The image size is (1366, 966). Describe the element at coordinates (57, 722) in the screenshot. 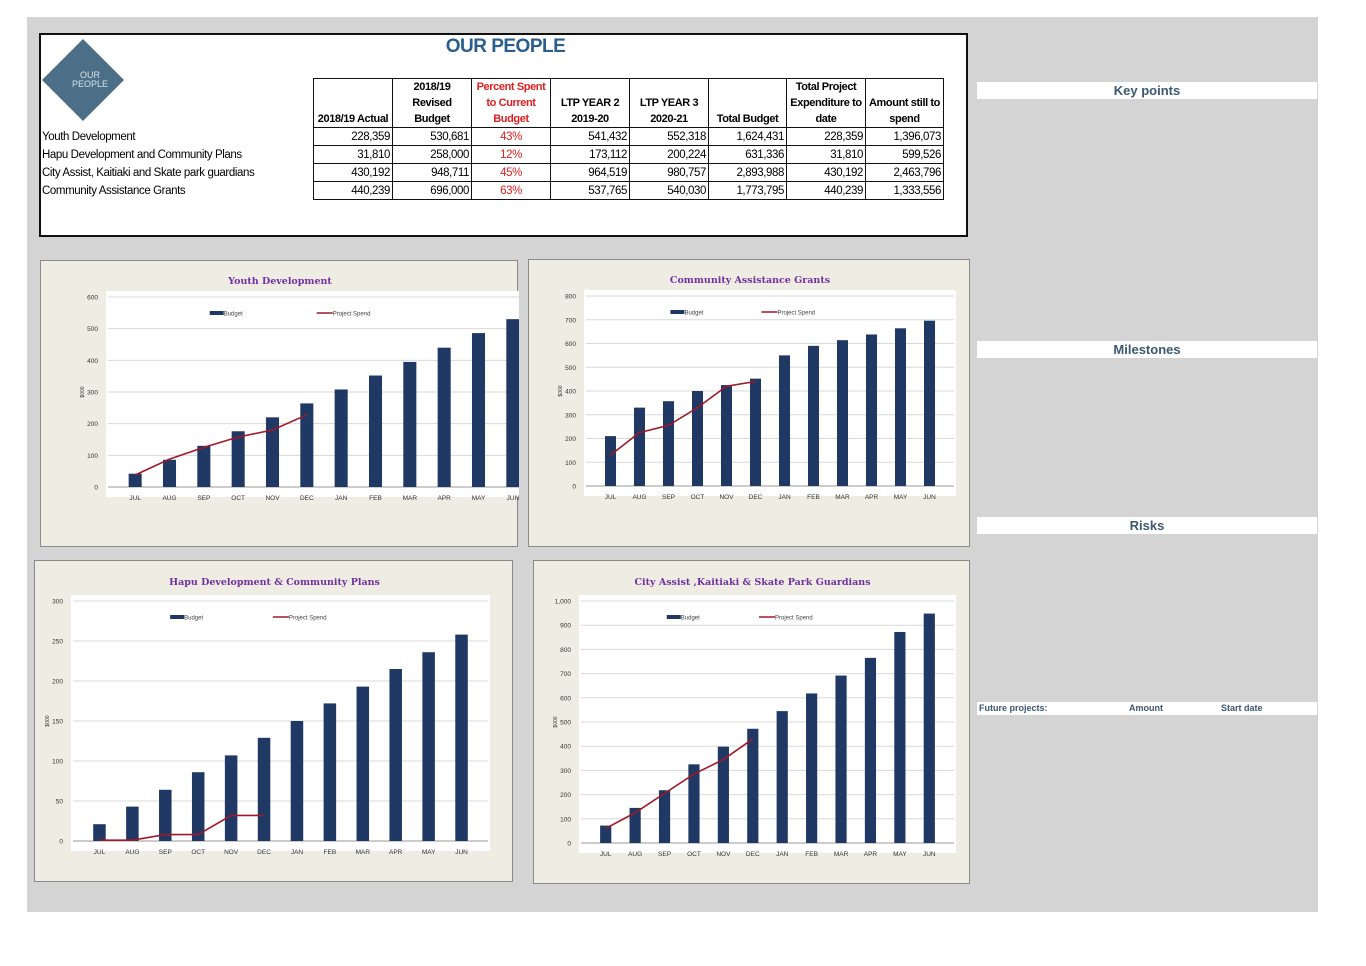

I see `y-tick-label: 150` at that location.